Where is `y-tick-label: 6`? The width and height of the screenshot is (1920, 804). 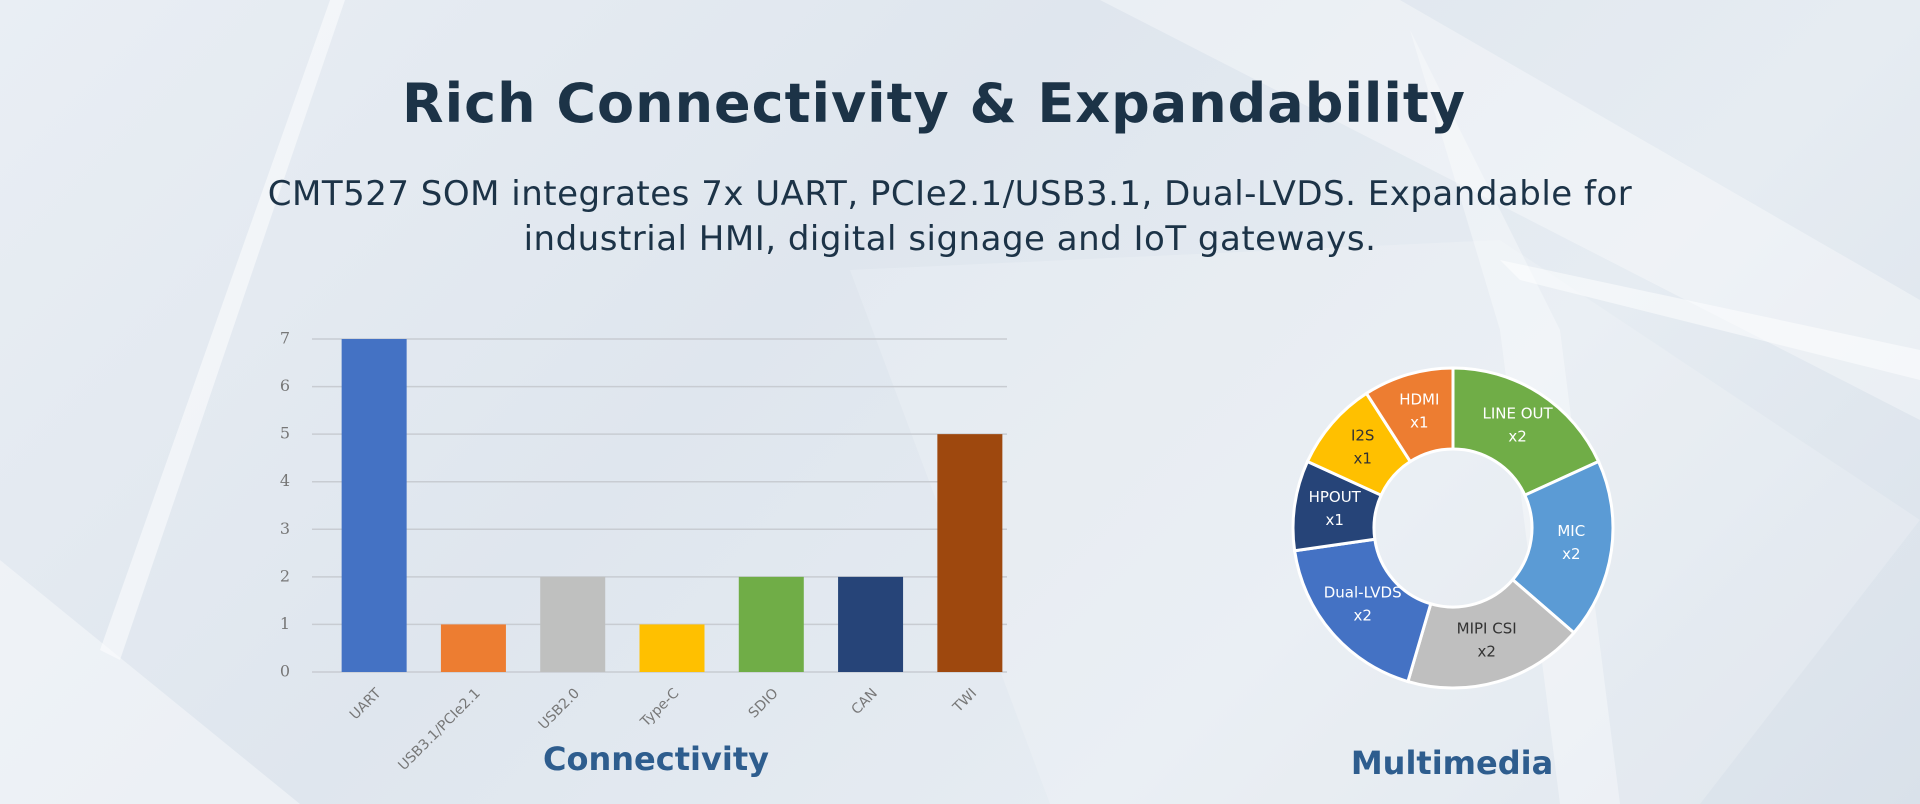 y-tick-label: 6 is located at coordinates (285, 385).